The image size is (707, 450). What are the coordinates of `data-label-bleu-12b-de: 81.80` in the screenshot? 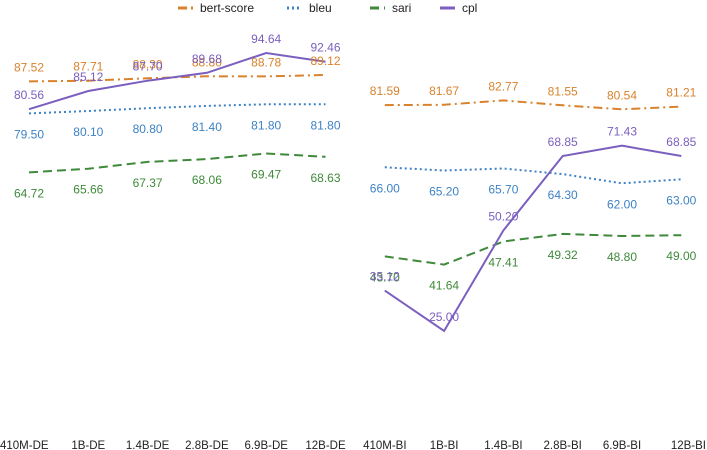 It's located at (325, 125).